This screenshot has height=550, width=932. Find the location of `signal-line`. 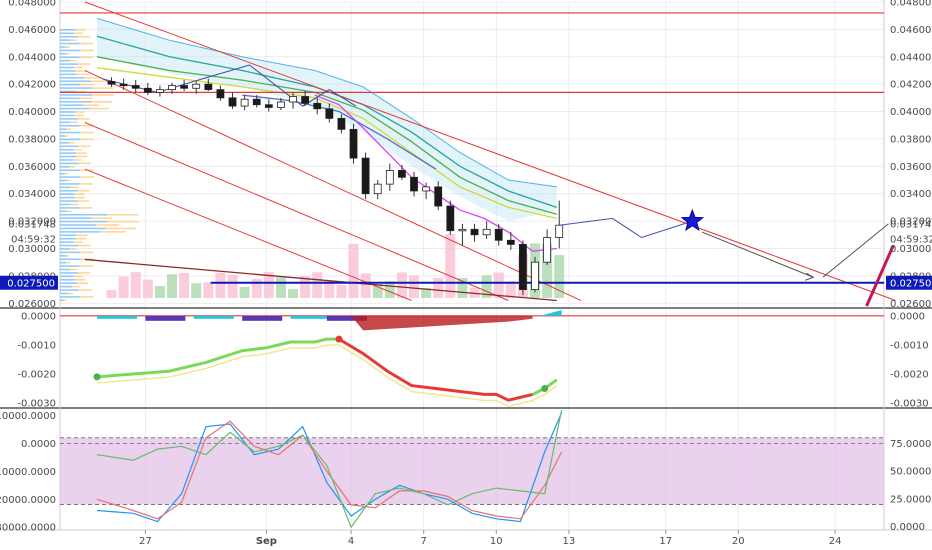

signal-line is located at coordinates (327, 375).